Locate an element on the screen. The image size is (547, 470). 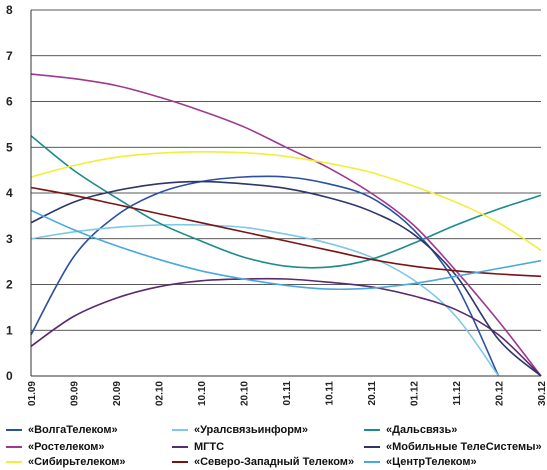
legend-label: «Ростелеком» is located at coordinates (66, 447).